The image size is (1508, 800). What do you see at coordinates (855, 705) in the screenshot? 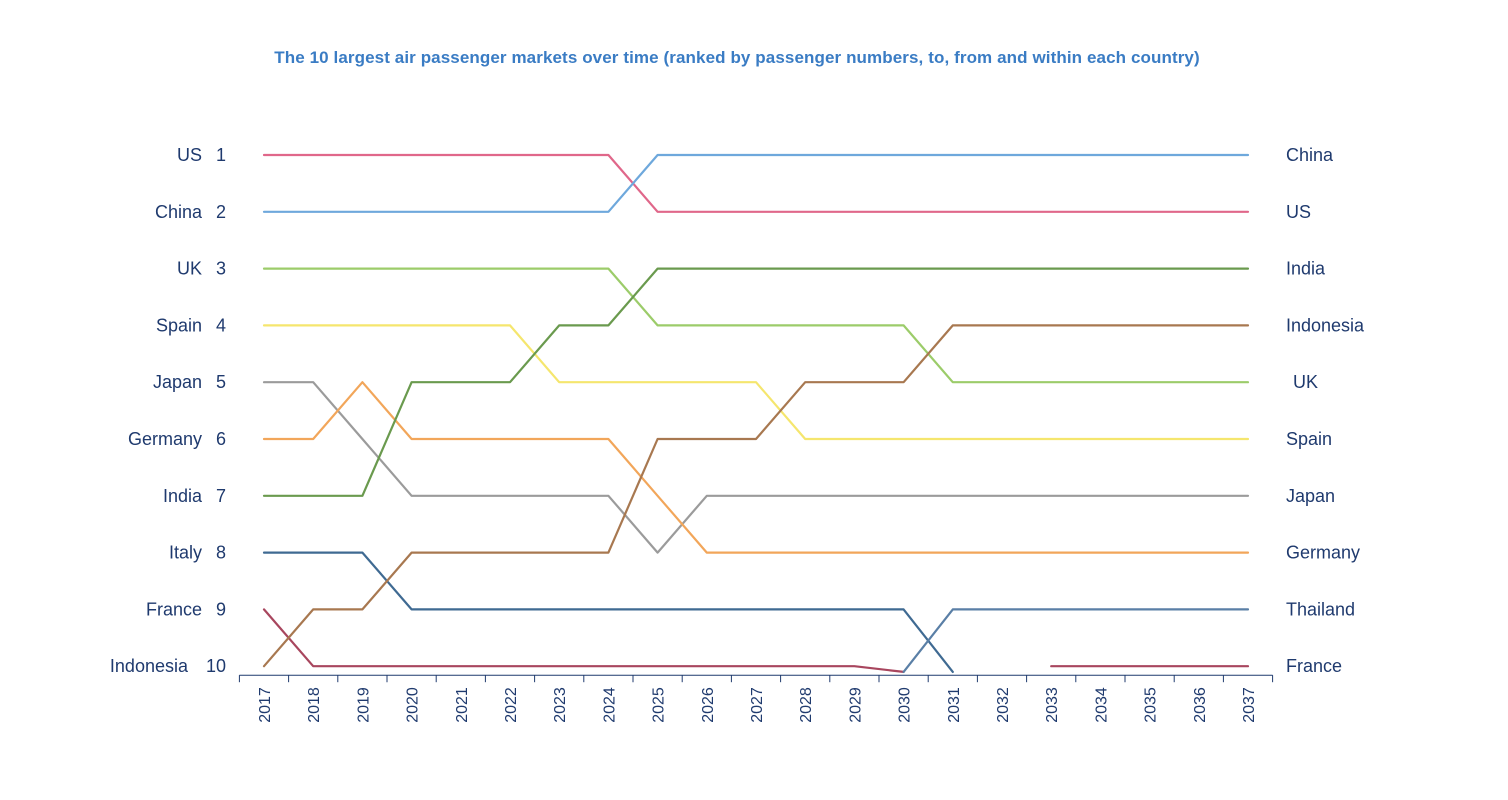
I see `x-tick-label: 2029` at bounding box center [855, 705].